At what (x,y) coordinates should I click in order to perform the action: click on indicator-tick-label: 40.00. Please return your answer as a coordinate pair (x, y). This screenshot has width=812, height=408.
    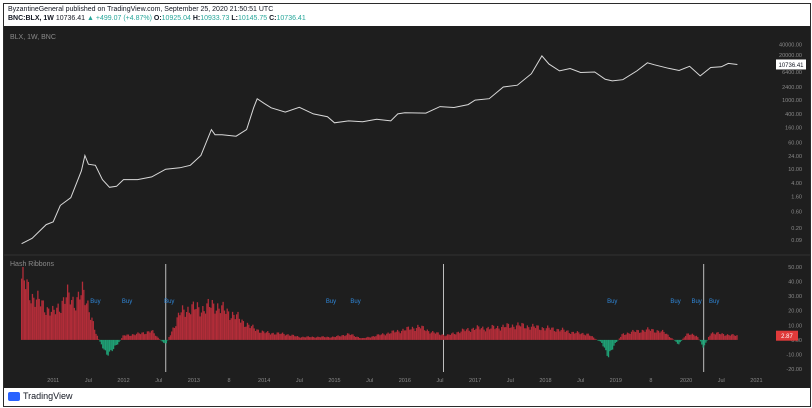
    Looking at the image, I should click on (795, 283).